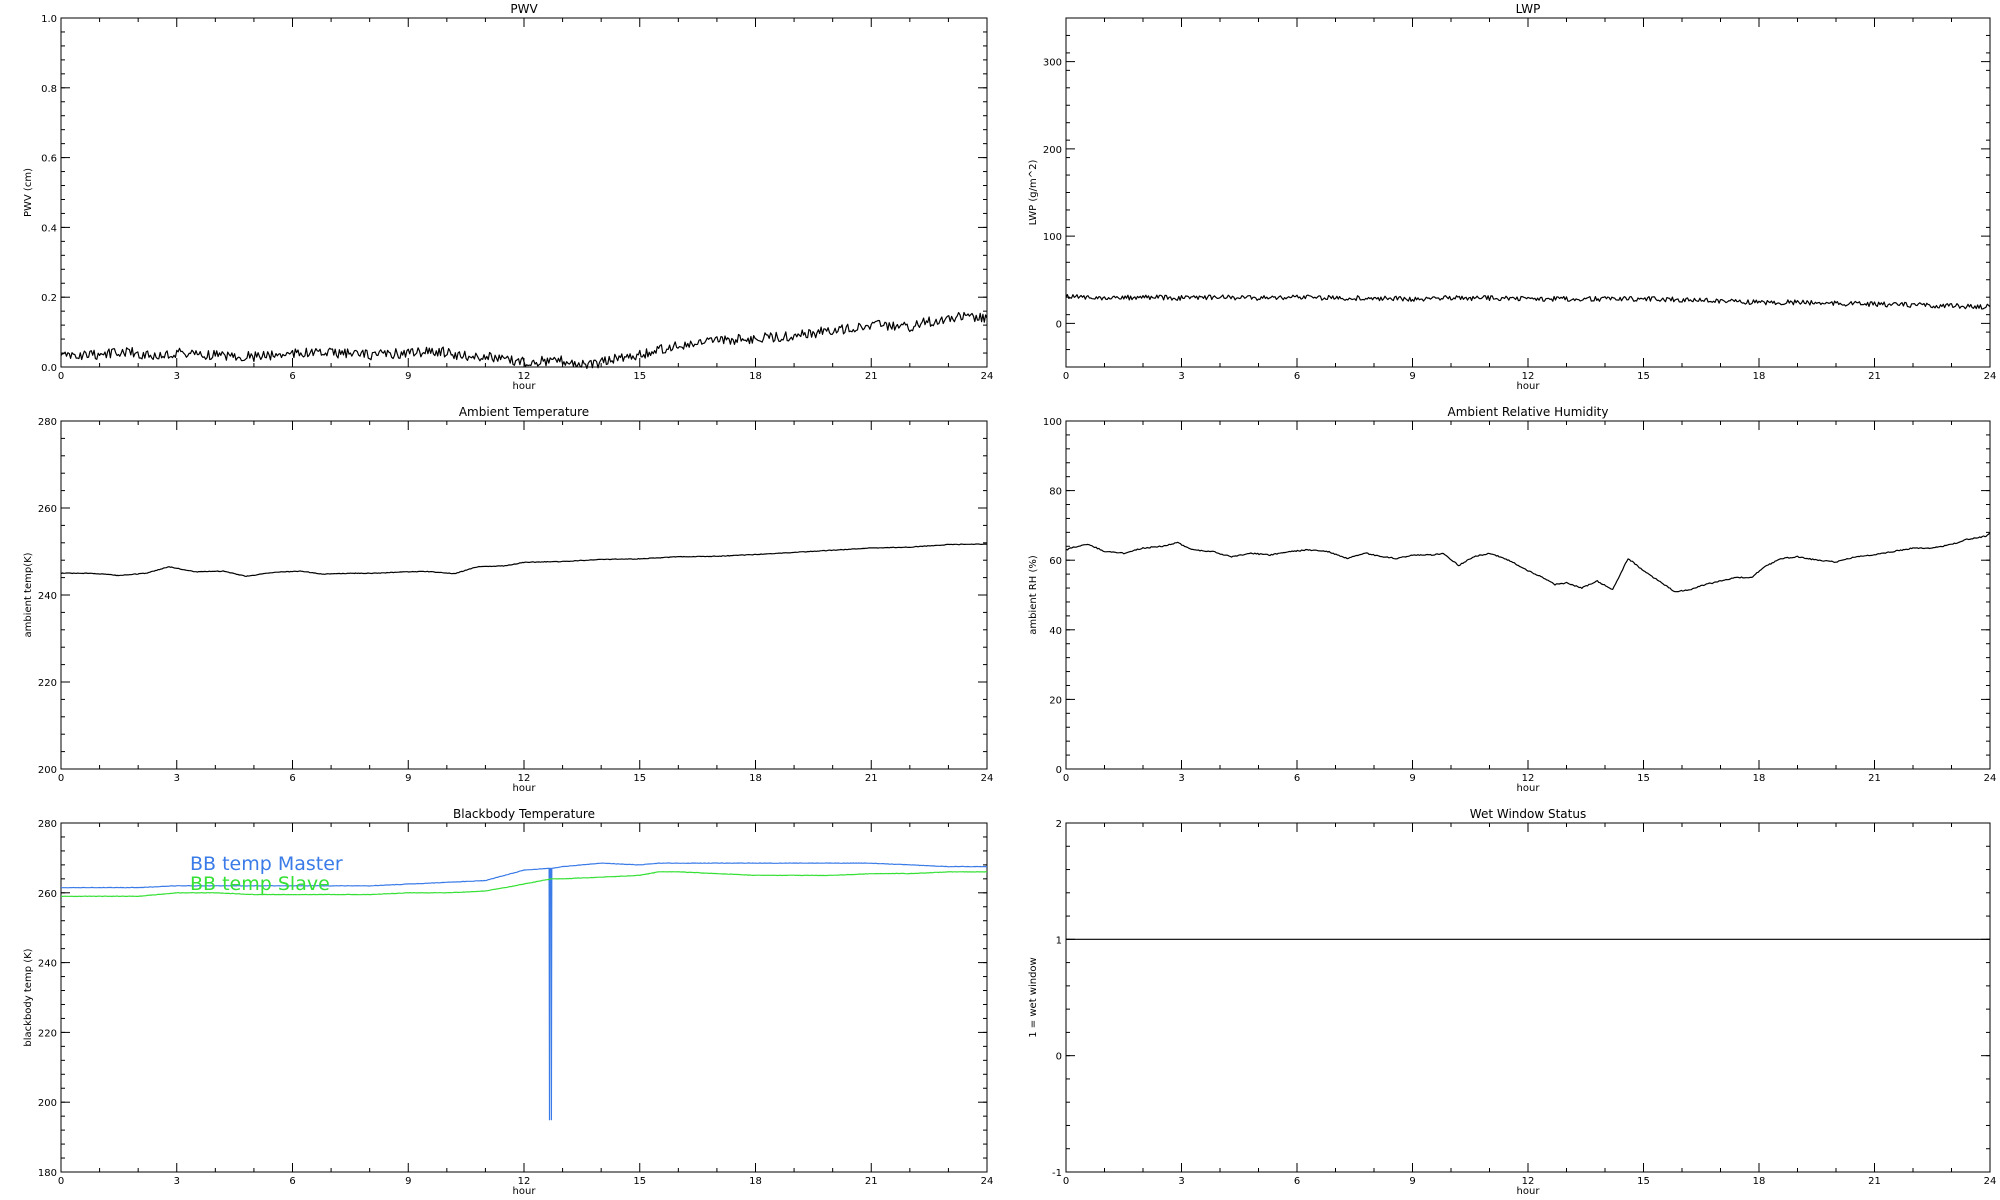  What do you see at coordinates (1528, 9) in the screenshot?
I see `chart-title: LWP` at bounding box center [1528, 9].